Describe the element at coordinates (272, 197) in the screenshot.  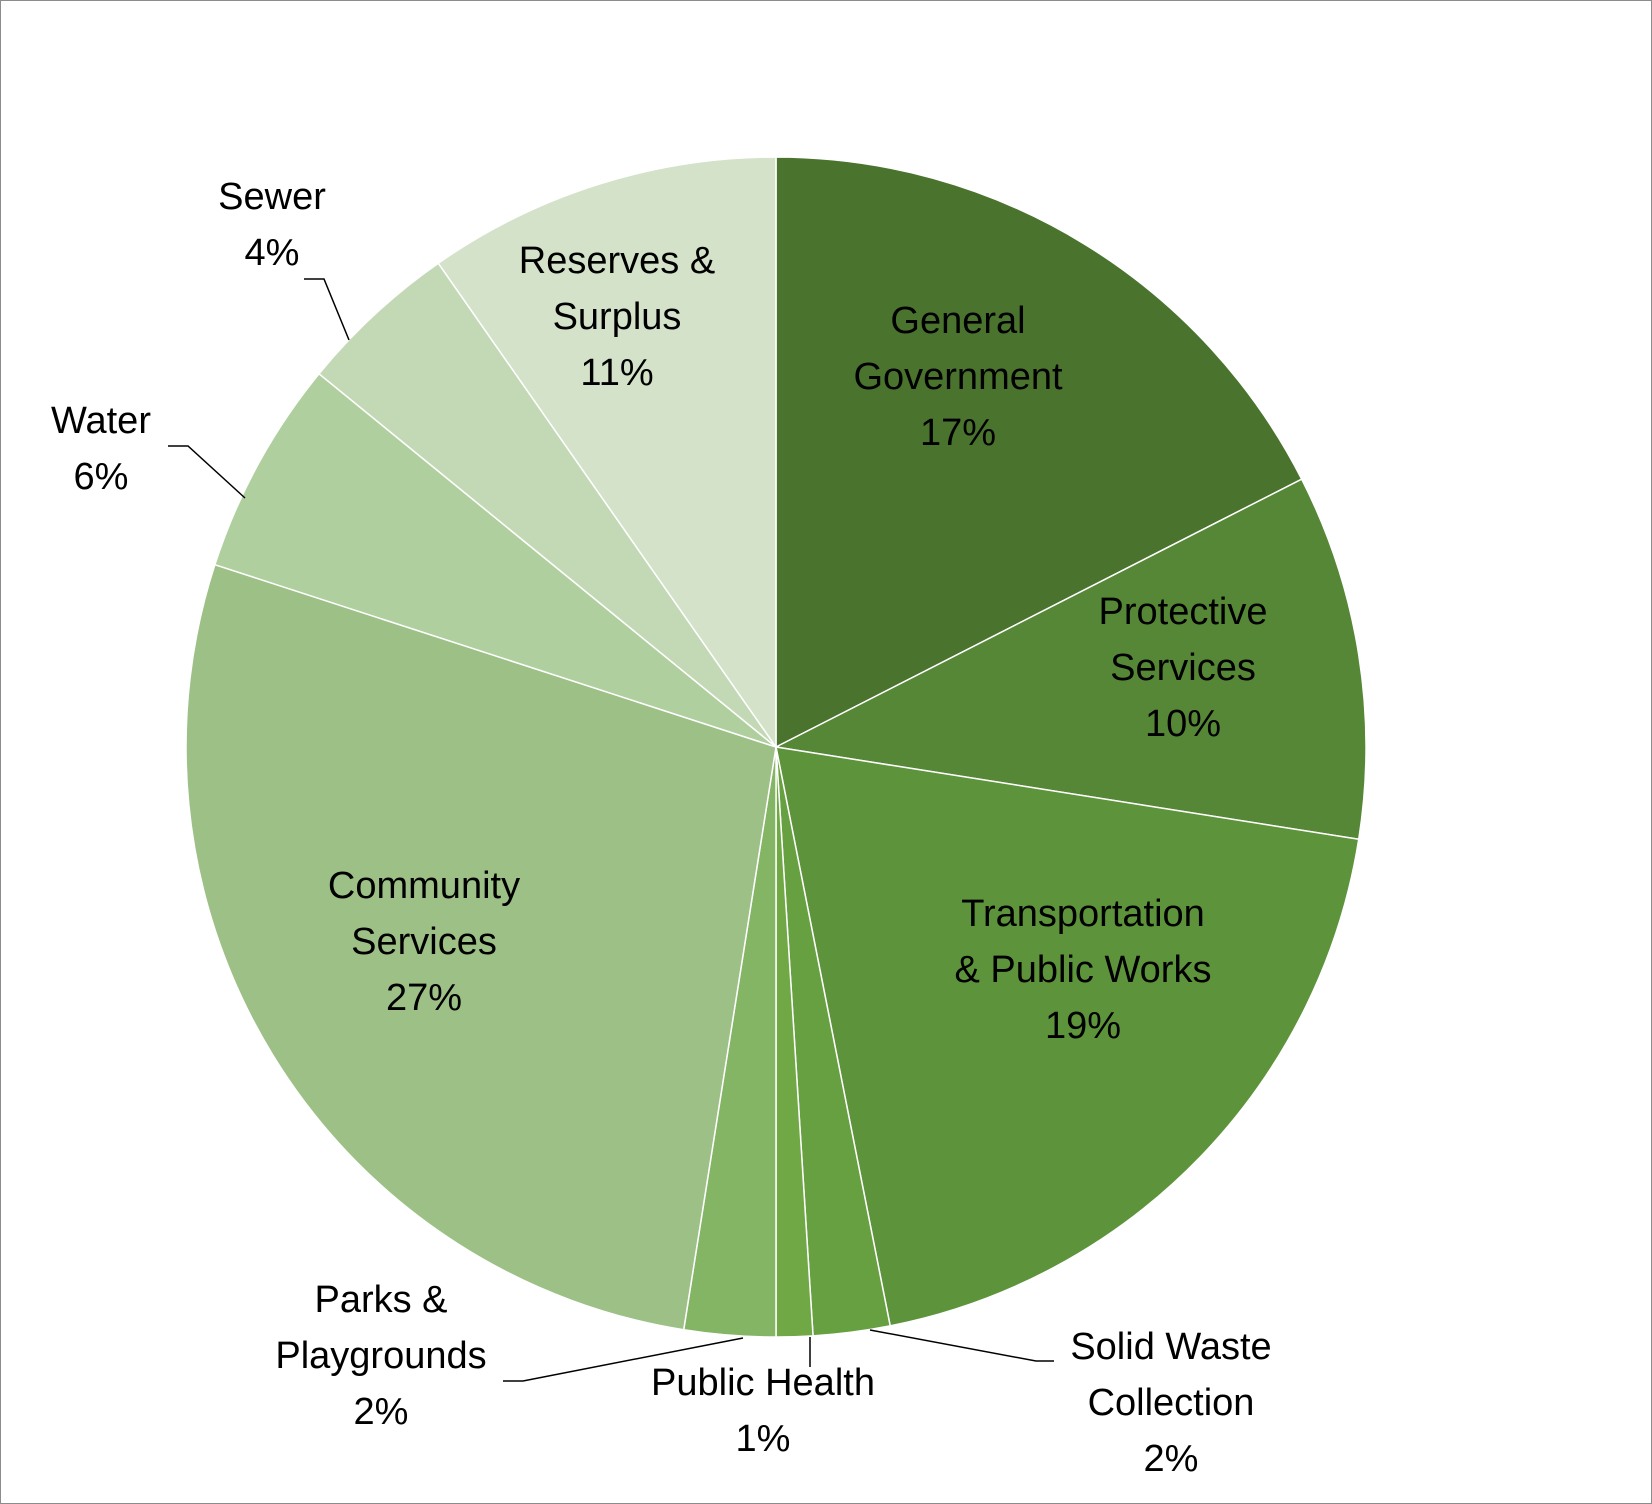
I see `data-label-category: Sewer` at that location.